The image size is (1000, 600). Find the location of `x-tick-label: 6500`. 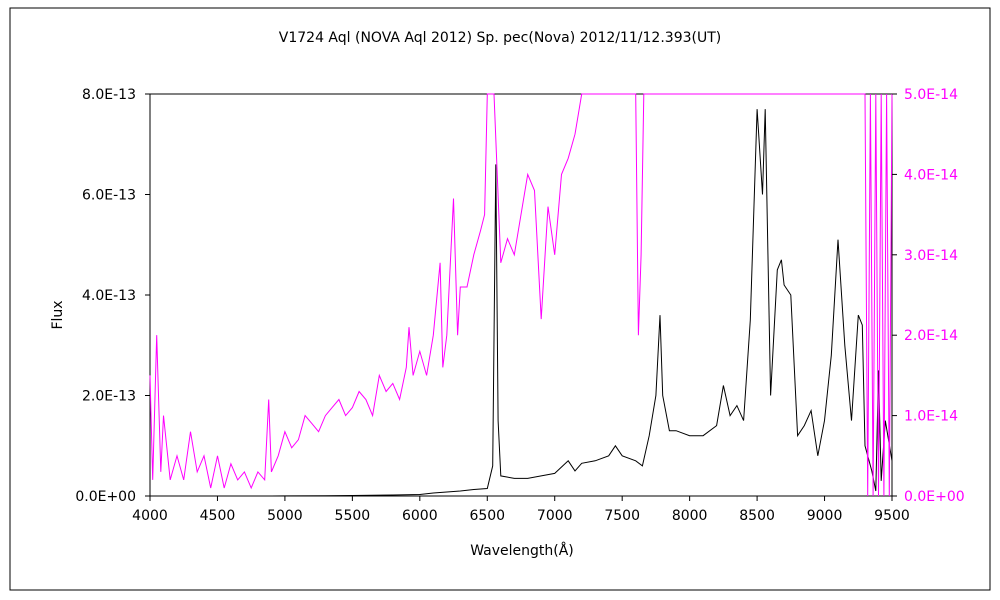

x-tick-label: 6500 is located at coordinates (487, 516).